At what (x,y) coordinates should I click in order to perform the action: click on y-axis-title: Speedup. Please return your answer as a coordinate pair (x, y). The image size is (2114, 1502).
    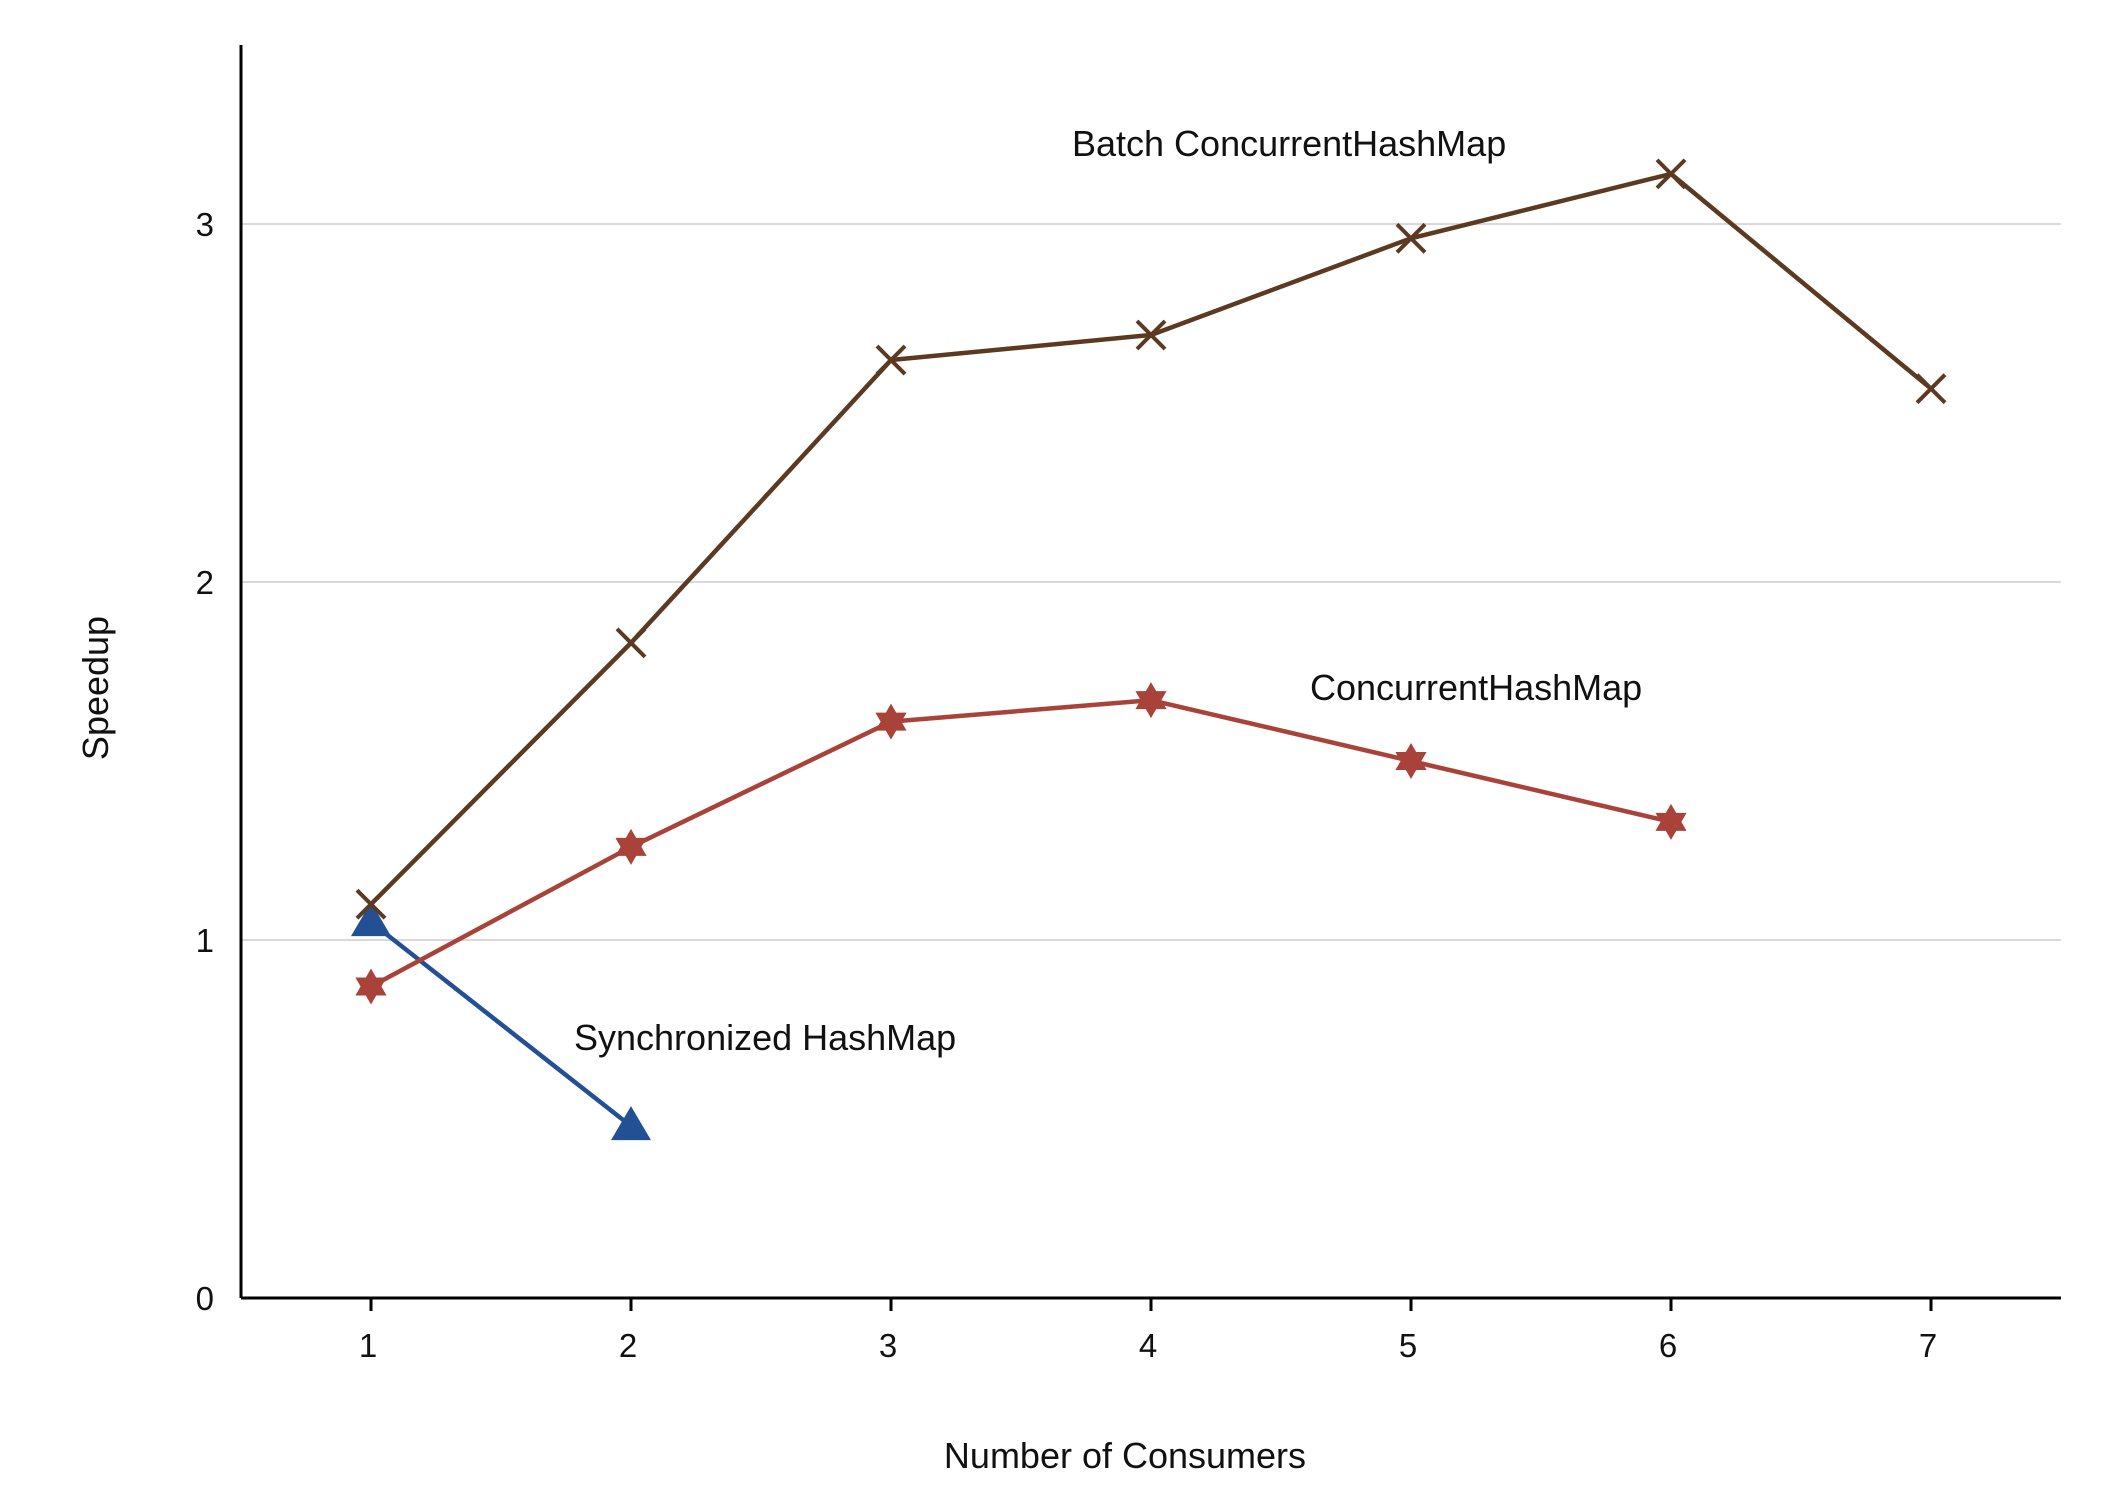
    Looking at the image, I should click on (95, 688).